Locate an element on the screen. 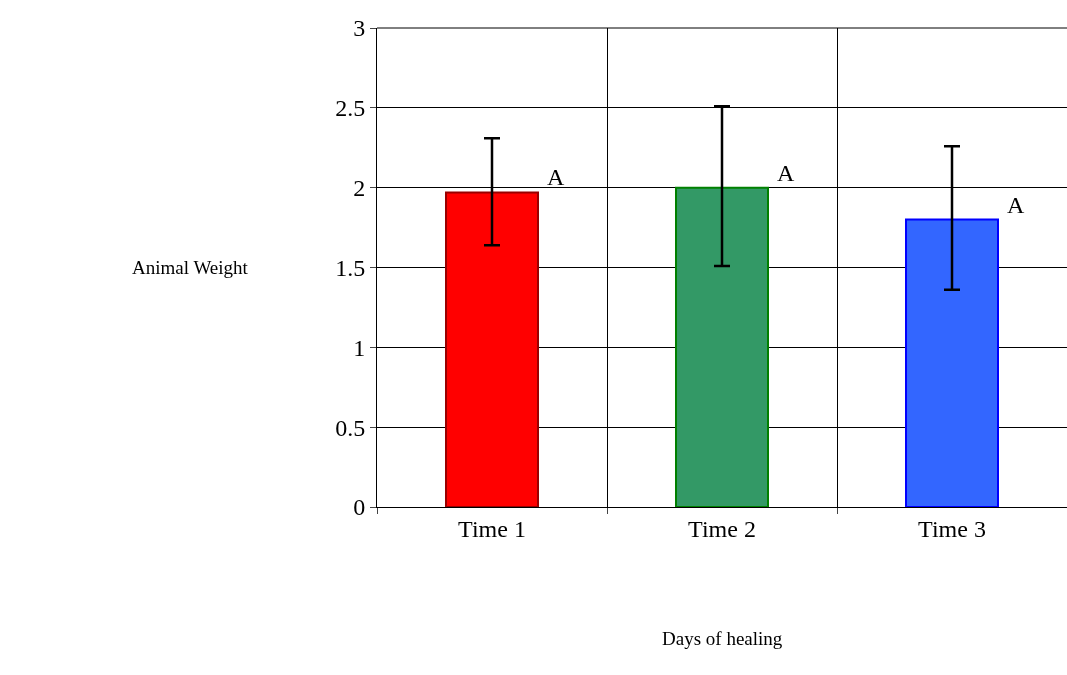 The height and width of the screenshot is (675, 1067). y-tick-label: 0 is located at coordinates (359, 507).